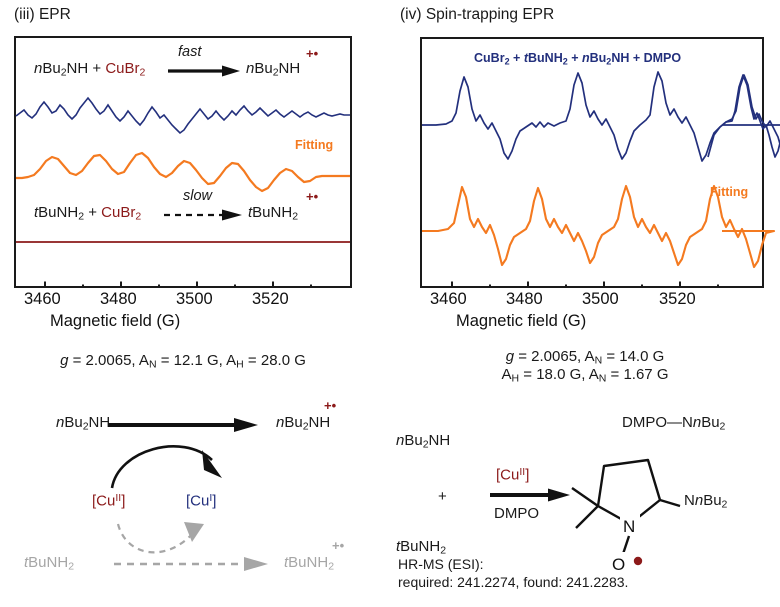 The image size is (780, 607). Describe the element at coordinates (183, 172) in the screenshot. I see `trace-iii-fitting` at that location.